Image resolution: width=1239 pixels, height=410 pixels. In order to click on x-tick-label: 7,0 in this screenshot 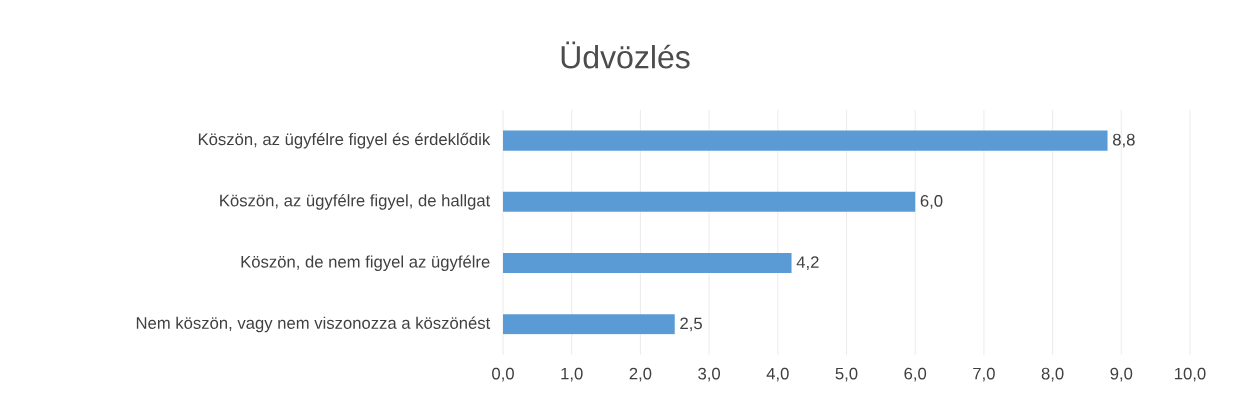, I will do `click(984, 374)`.